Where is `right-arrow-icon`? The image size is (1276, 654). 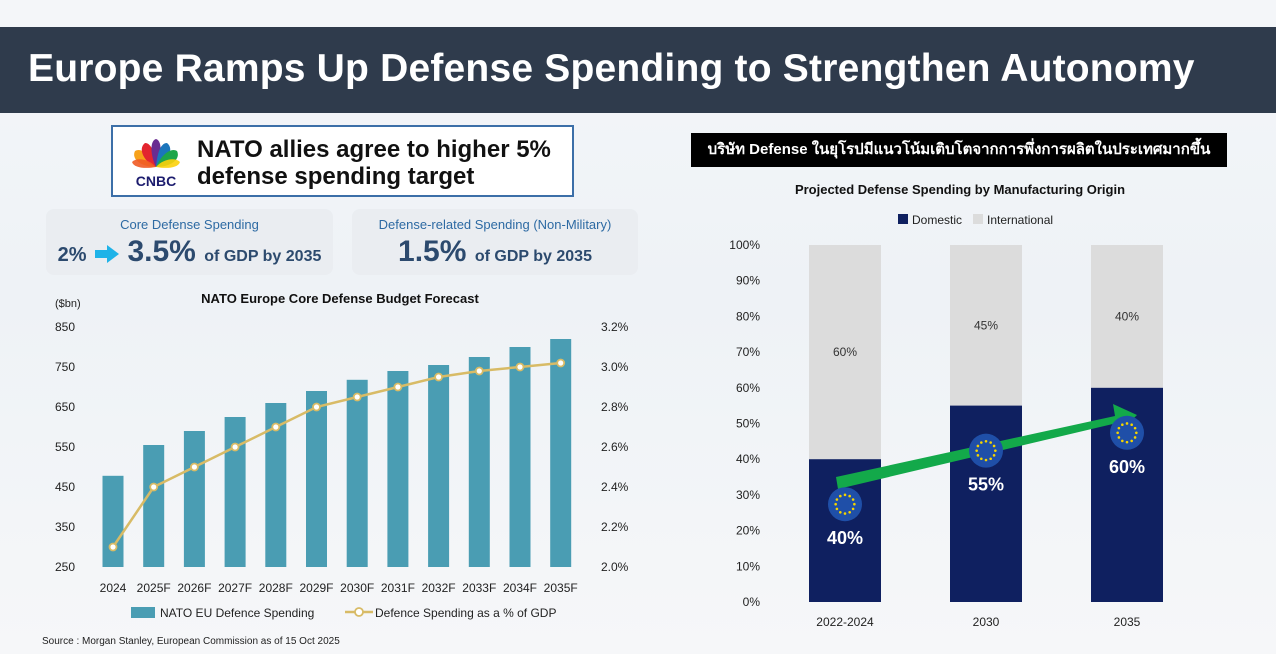
right-arrow-icon is located at coordinates (106, 254).